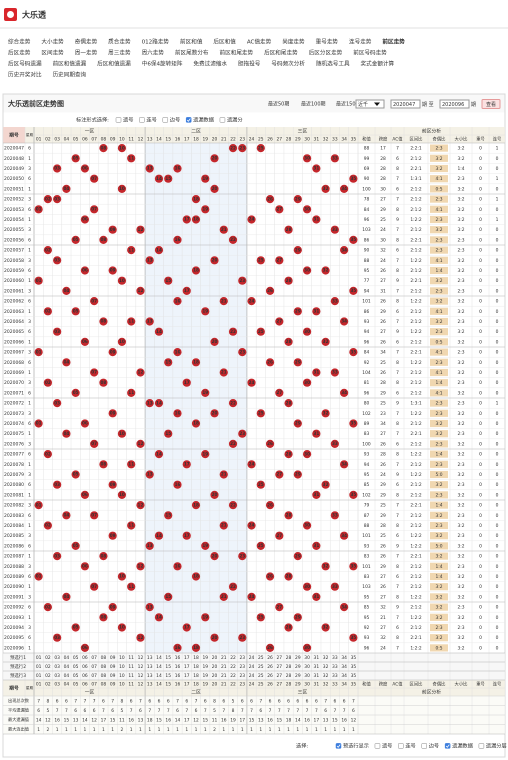 The height and width of the screenshot is (760, 508). Describe the element at coordinates (191, 42) in the screenshot. I see `nav-link: 前区和值` at that location.